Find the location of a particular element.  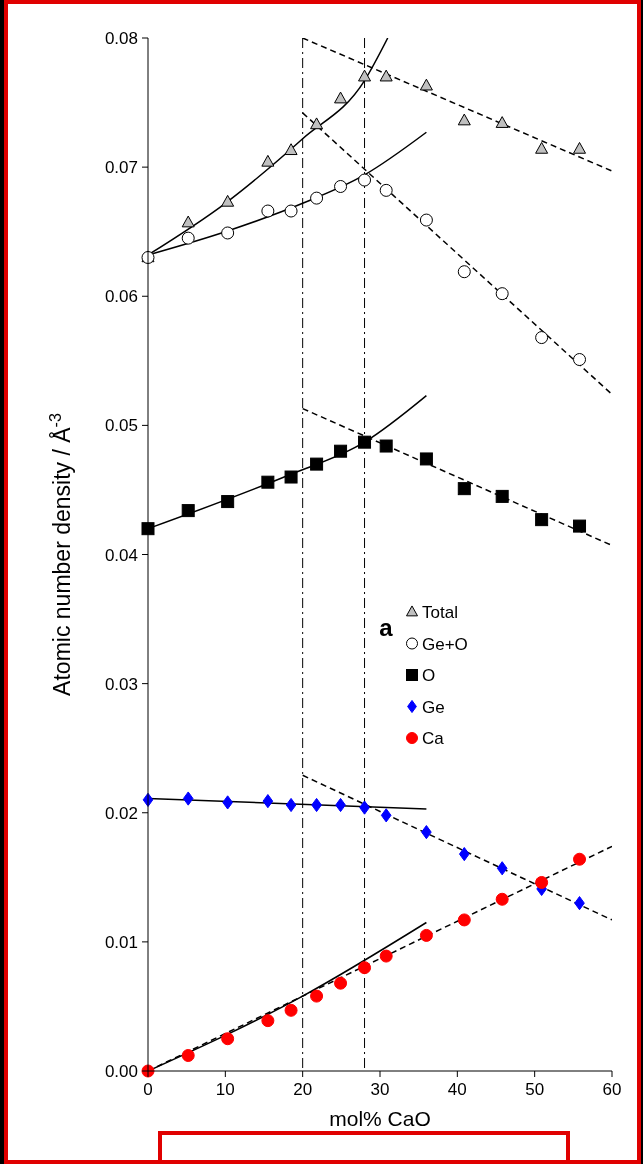

x-tick-label: 10 is located at coordinates (225, 1089).